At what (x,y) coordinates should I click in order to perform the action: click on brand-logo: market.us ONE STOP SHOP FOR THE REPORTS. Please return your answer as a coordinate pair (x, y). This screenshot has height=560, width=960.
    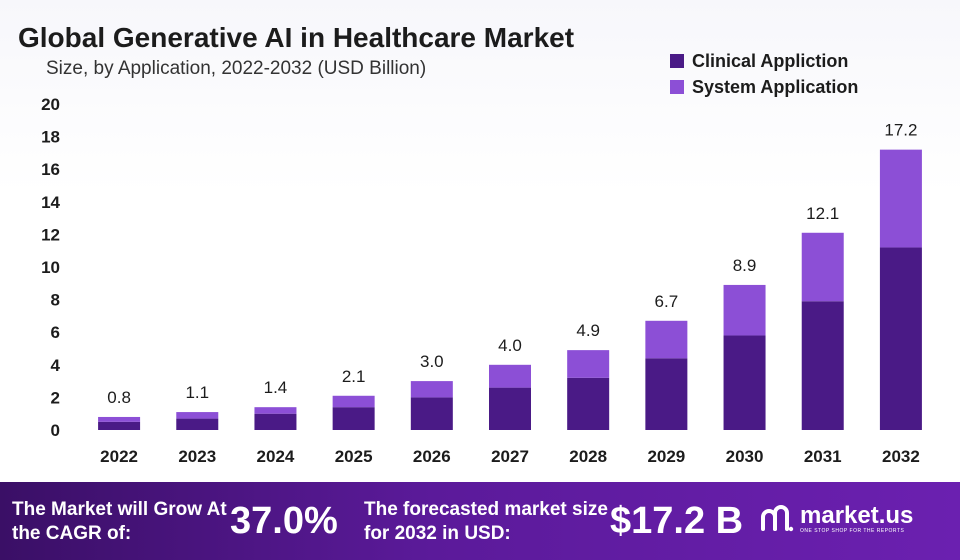
    Looking at the image, I should click on (836, 519).